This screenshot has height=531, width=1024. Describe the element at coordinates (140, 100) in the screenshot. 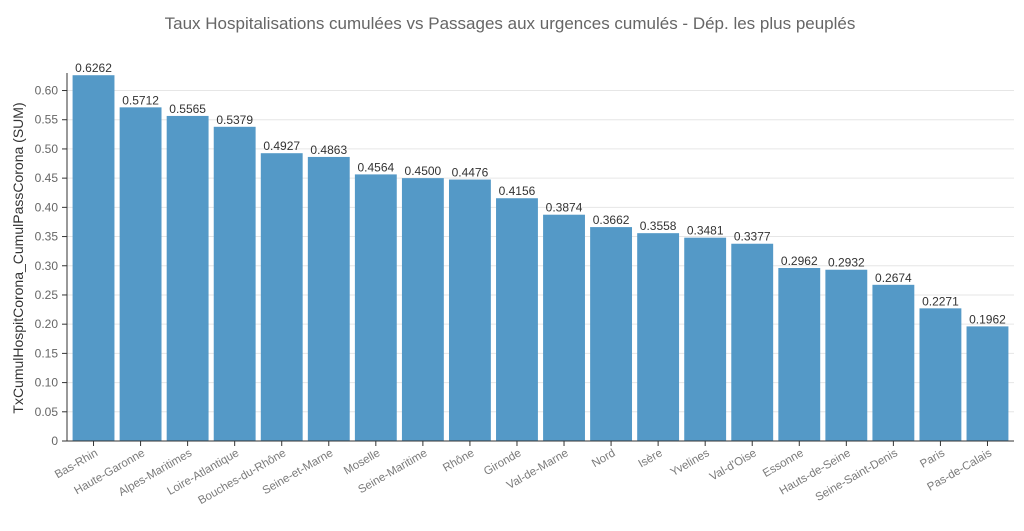

I see `data-label: 0.5712` at that location.